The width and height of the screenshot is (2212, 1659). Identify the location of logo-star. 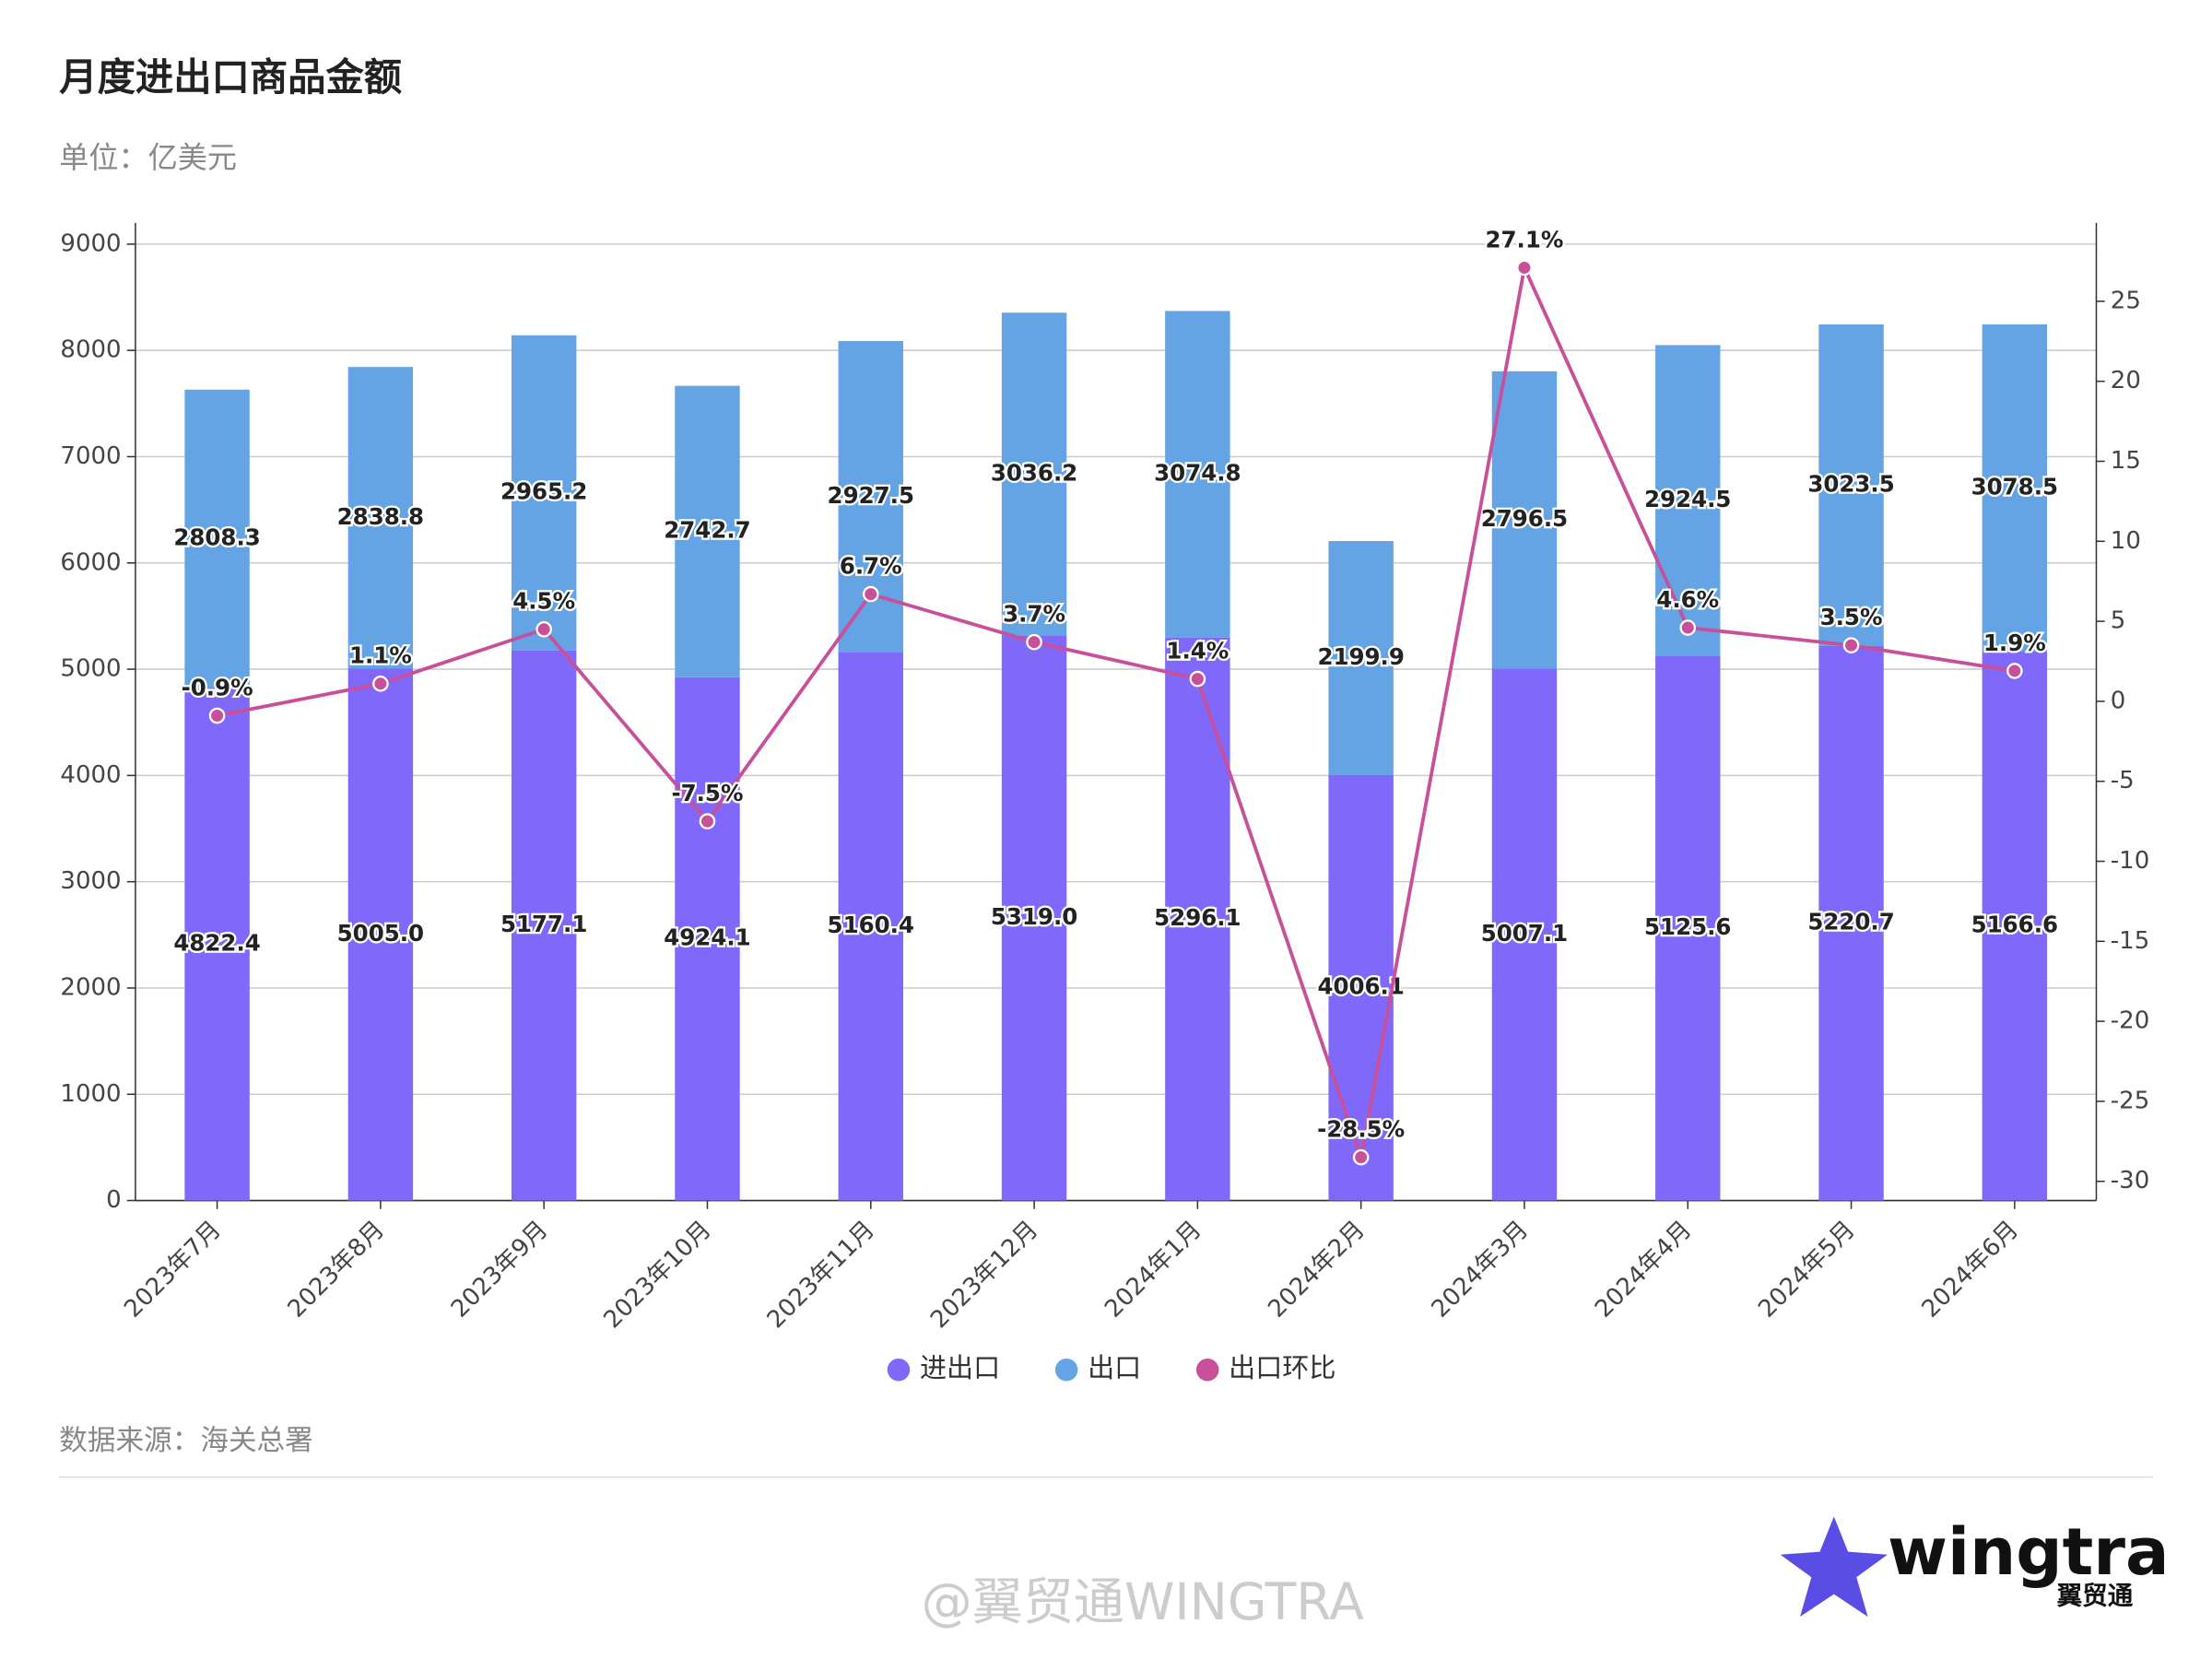
(1834, 1567).